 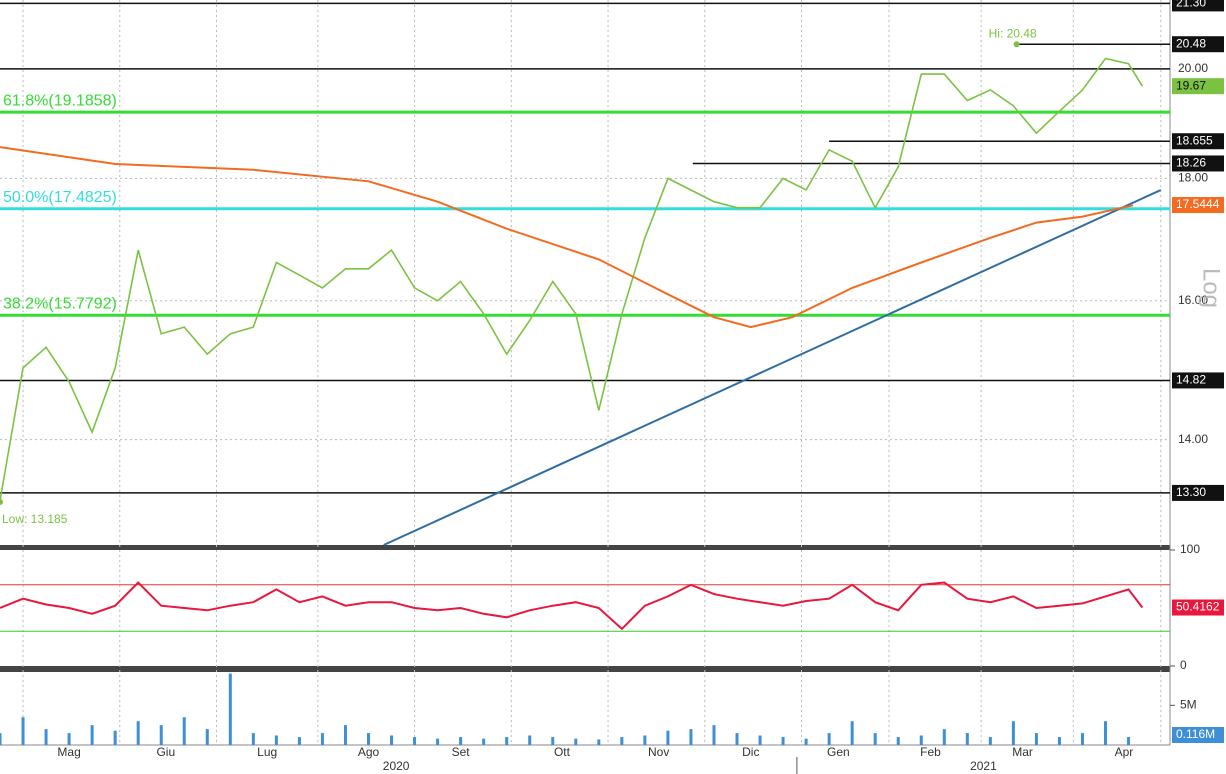 I want to click on level-label: 20.00, so click(x=1193, y=68).